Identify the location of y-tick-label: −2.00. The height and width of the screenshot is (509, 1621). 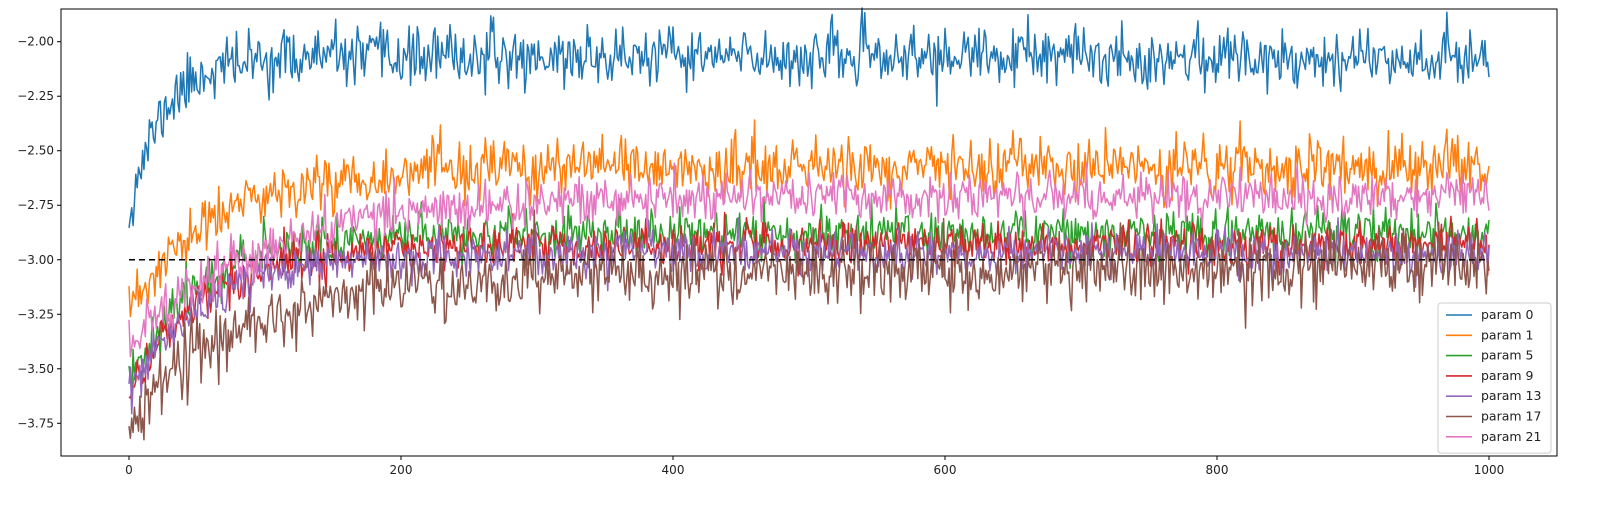
(35, 42).